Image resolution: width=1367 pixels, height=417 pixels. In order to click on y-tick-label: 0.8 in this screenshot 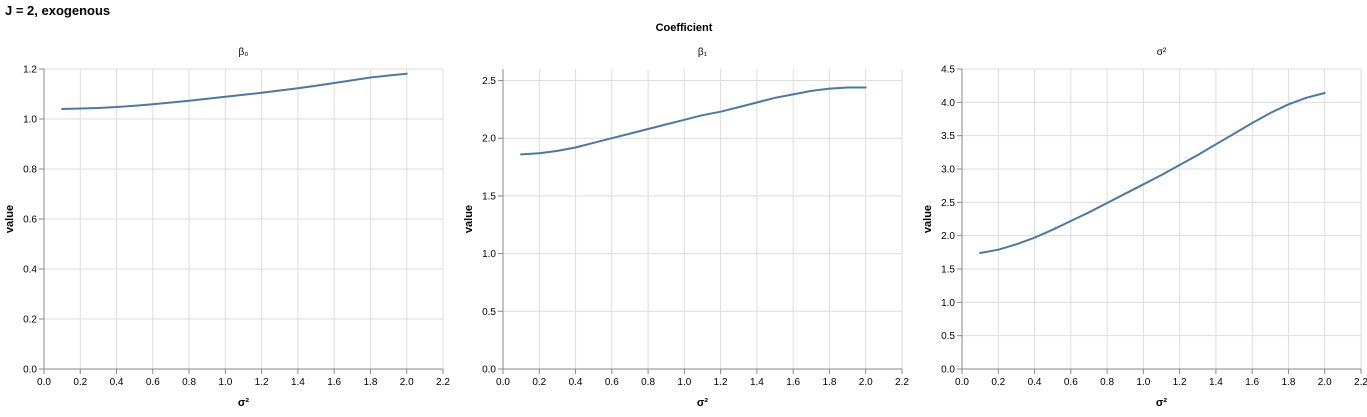, I will do `click(30, 170)`.